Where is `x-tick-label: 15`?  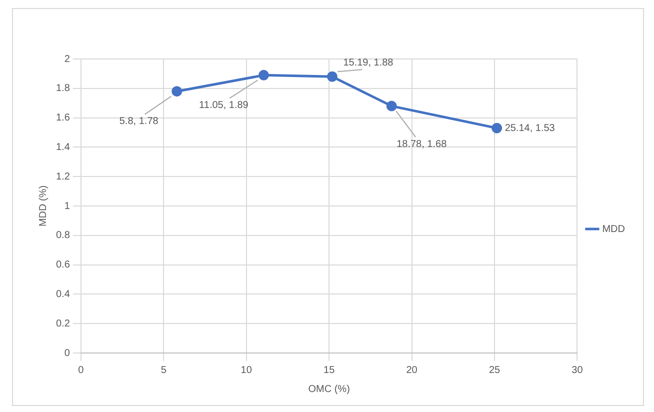
x-tick-label: 15 is located at coordinates (330, 370).